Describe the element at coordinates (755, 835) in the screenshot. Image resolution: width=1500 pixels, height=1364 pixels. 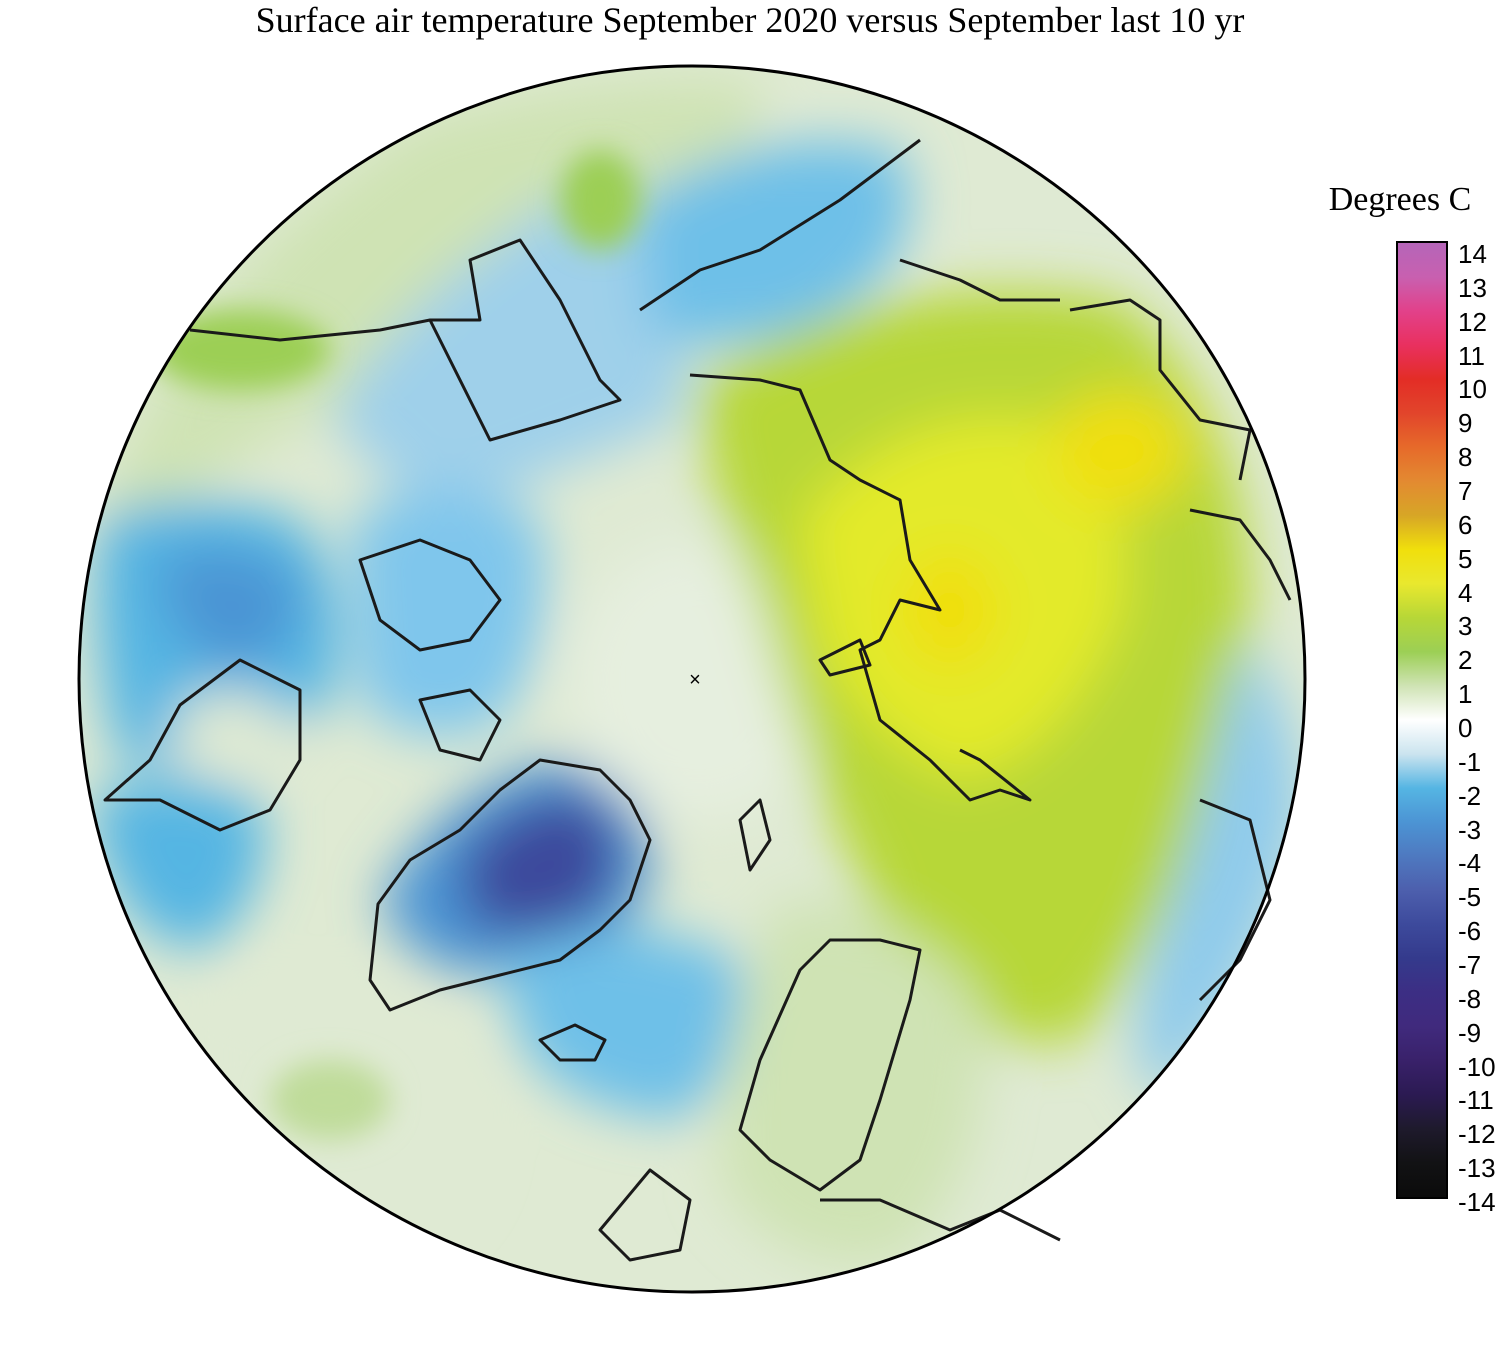
I see `coastline-svalbard` at that location.